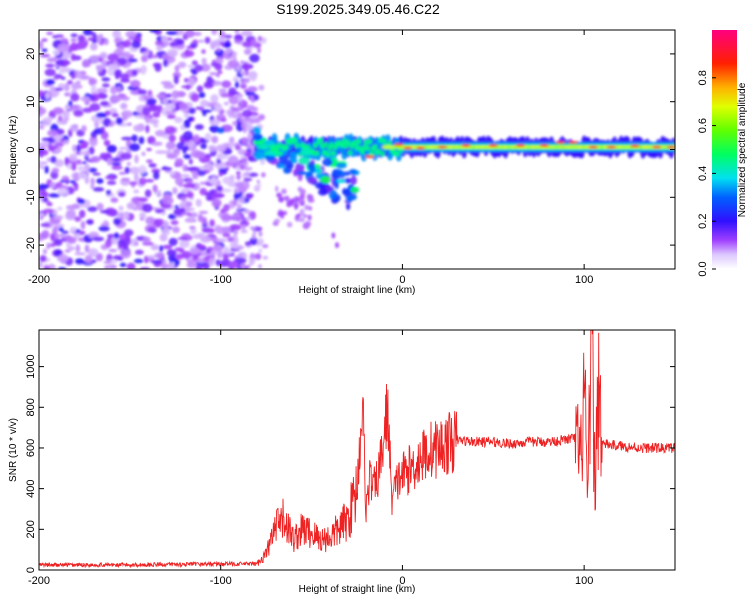 The image size is (750, 600). Describe the element at coordinates (358, 9) in the screenshot. I see `chart-title: S199.2025.349.05.46.C22` at that location.